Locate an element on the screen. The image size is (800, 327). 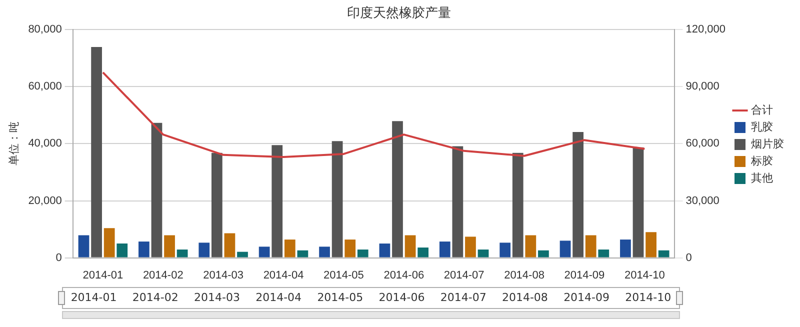
chart-title: 印度天然橡胶产量 is located at coordinates (399, 13).